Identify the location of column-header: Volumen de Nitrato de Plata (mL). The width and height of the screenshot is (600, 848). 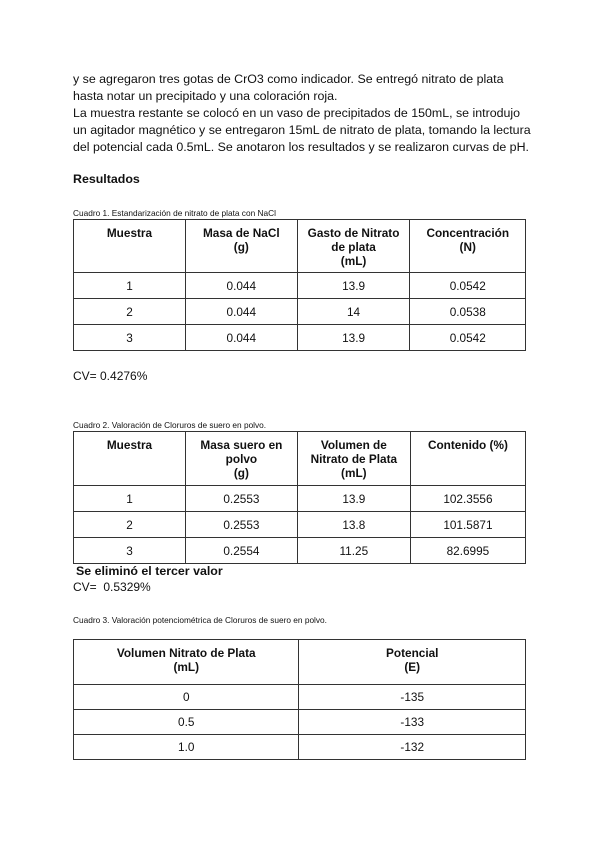
(353, 458).